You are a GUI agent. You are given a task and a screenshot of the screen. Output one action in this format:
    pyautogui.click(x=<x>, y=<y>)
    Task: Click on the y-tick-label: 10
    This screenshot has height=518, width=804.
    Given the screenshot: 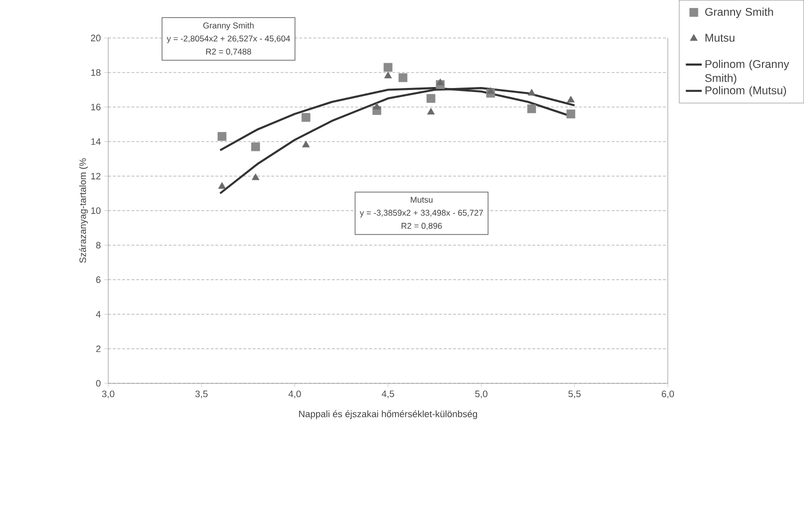 What is the action you would take?
    pyautogui.click(x=96, y=210)
    